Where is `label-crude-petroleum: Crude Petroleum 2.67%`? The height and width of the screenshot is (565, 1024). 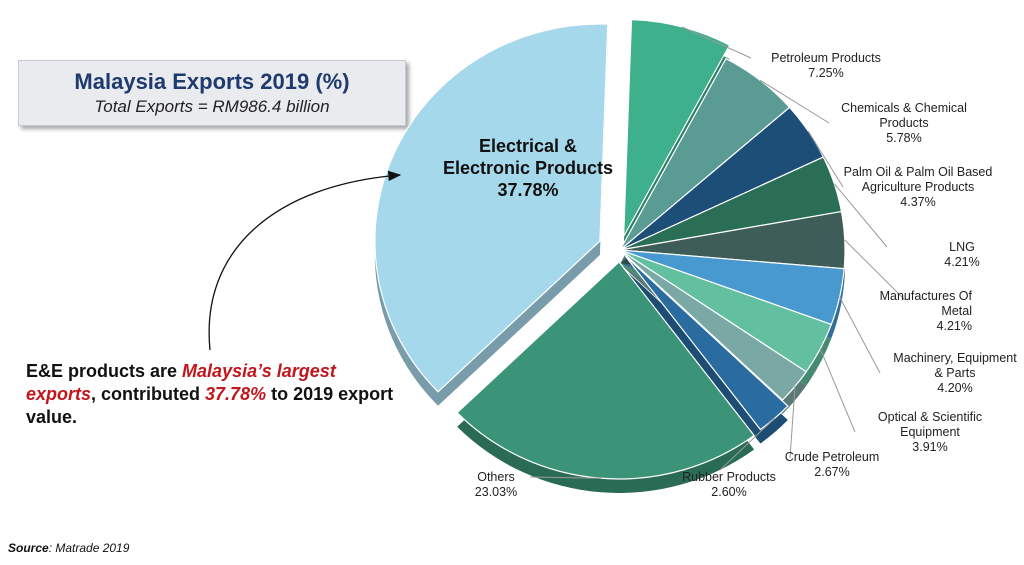 label-crude-petroleum: Crude Petroleum 2.67% is located at coordinates (832, 464).